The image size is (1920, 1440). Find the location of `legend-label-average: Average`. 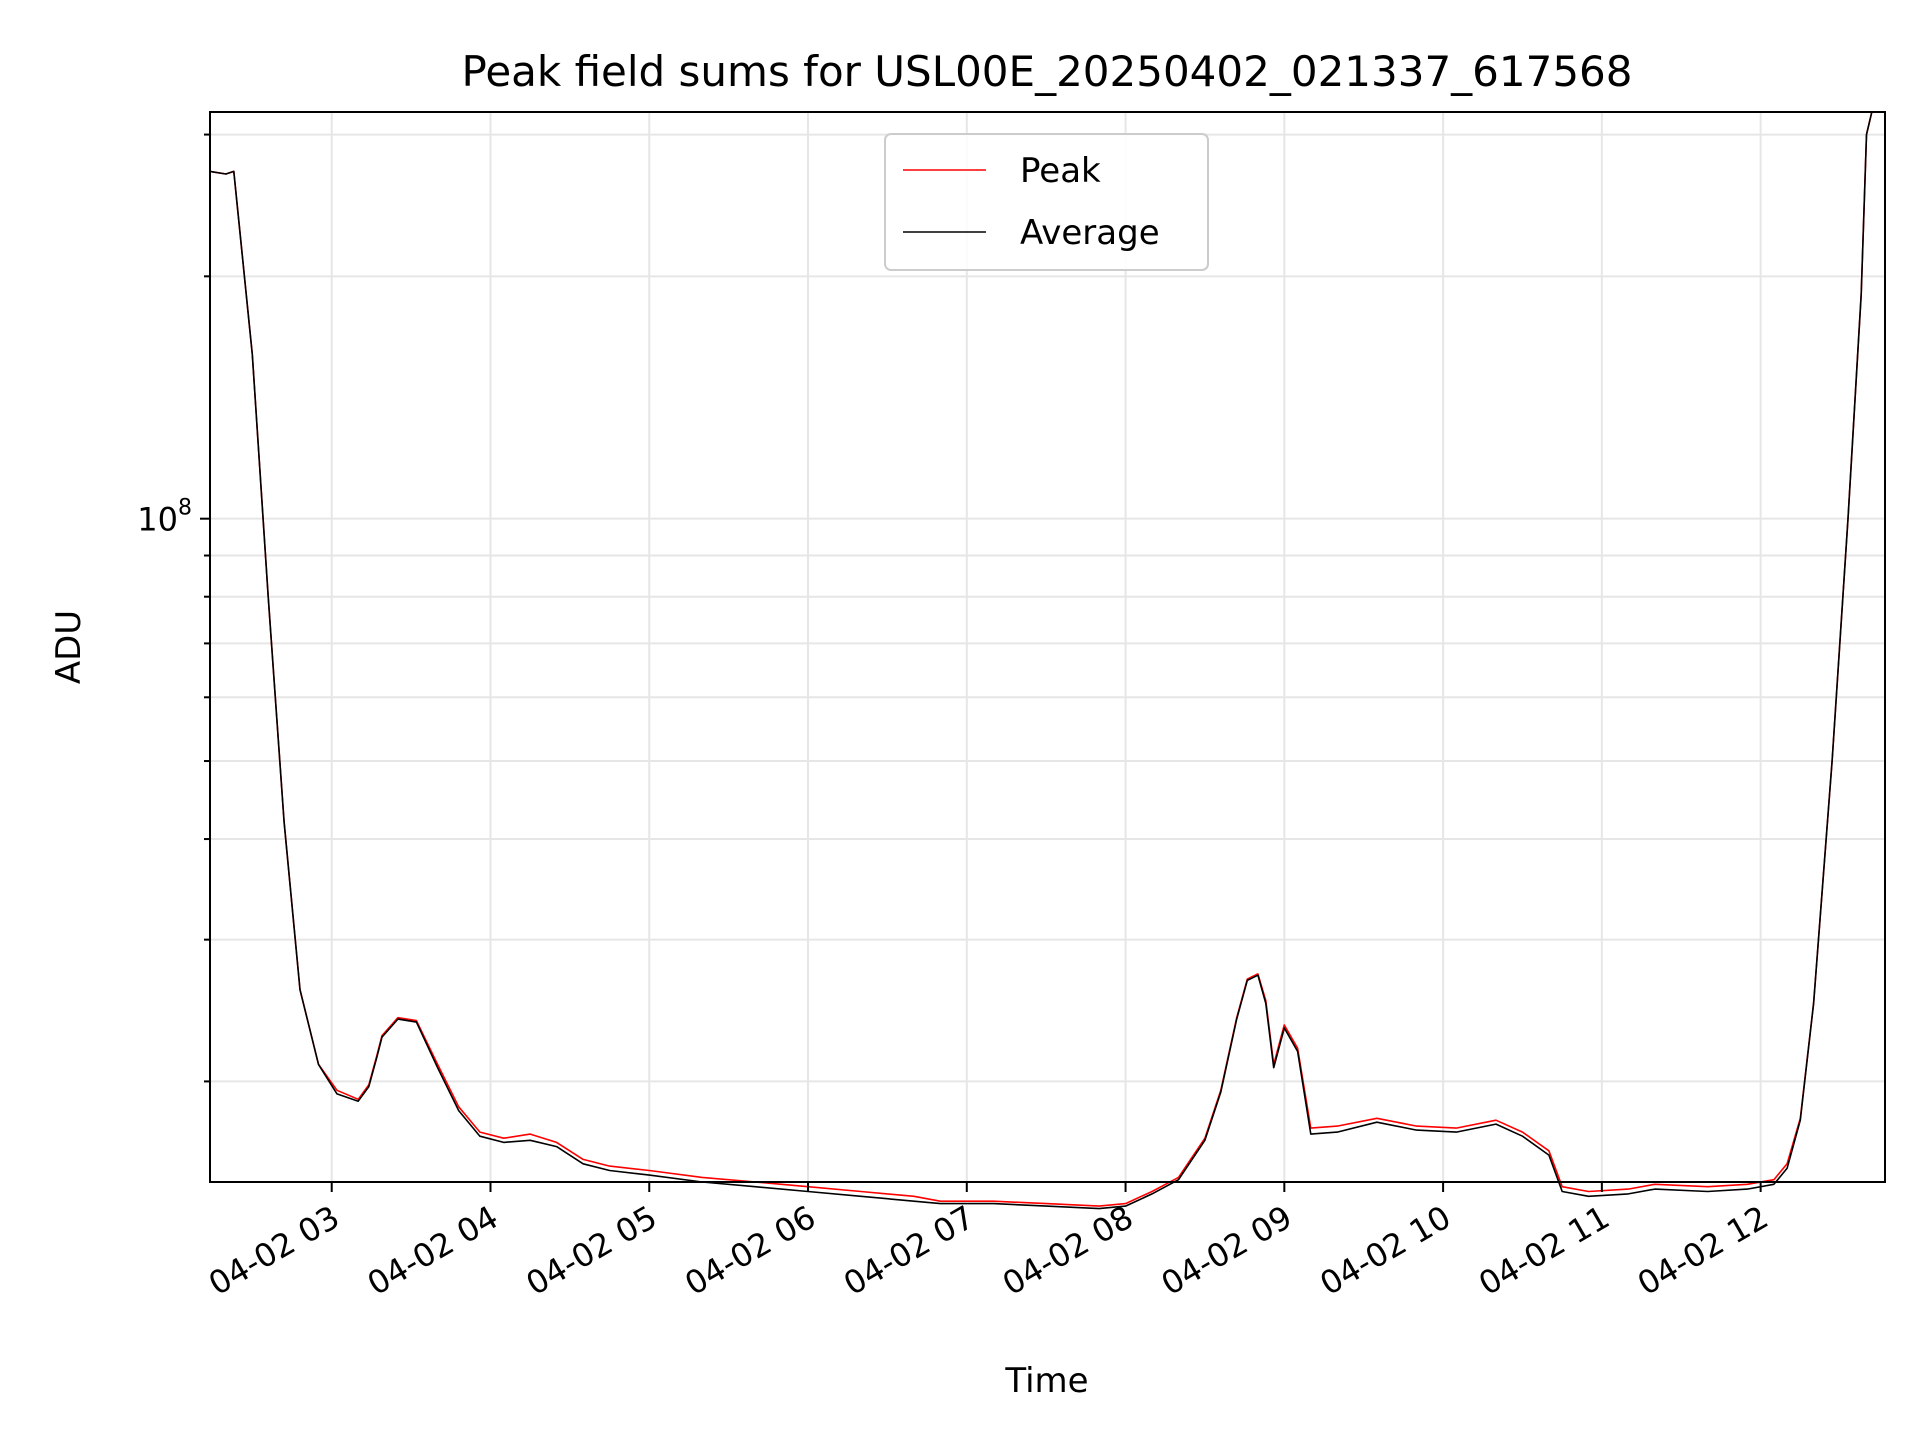

legend-label-average: Average is located at coordinates (1090, 233).